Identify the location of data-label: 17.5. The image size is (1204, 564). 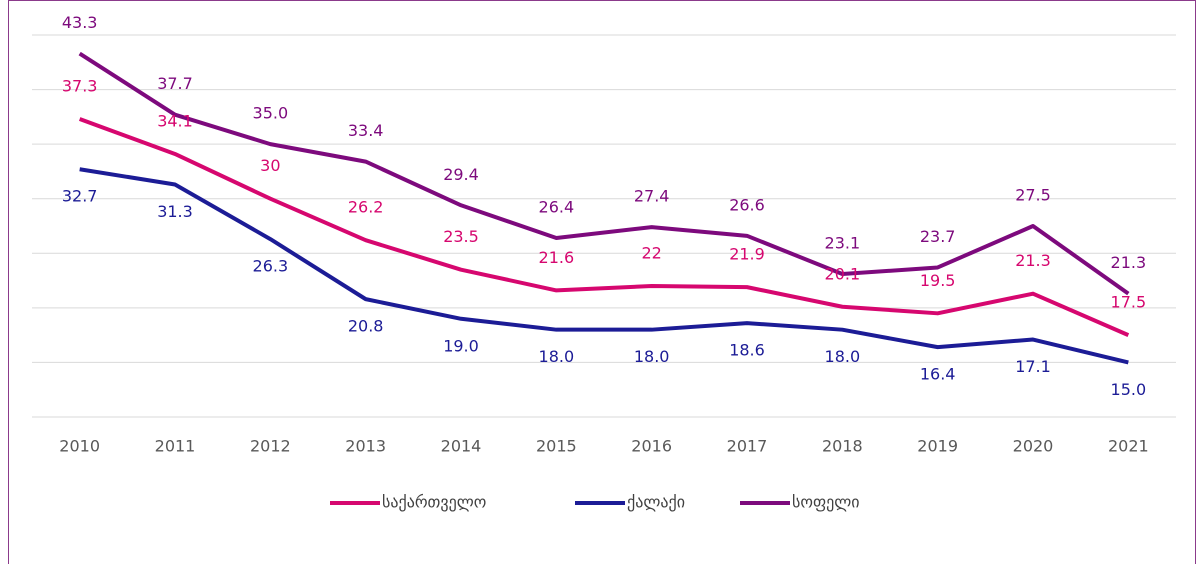
(1129, 302).